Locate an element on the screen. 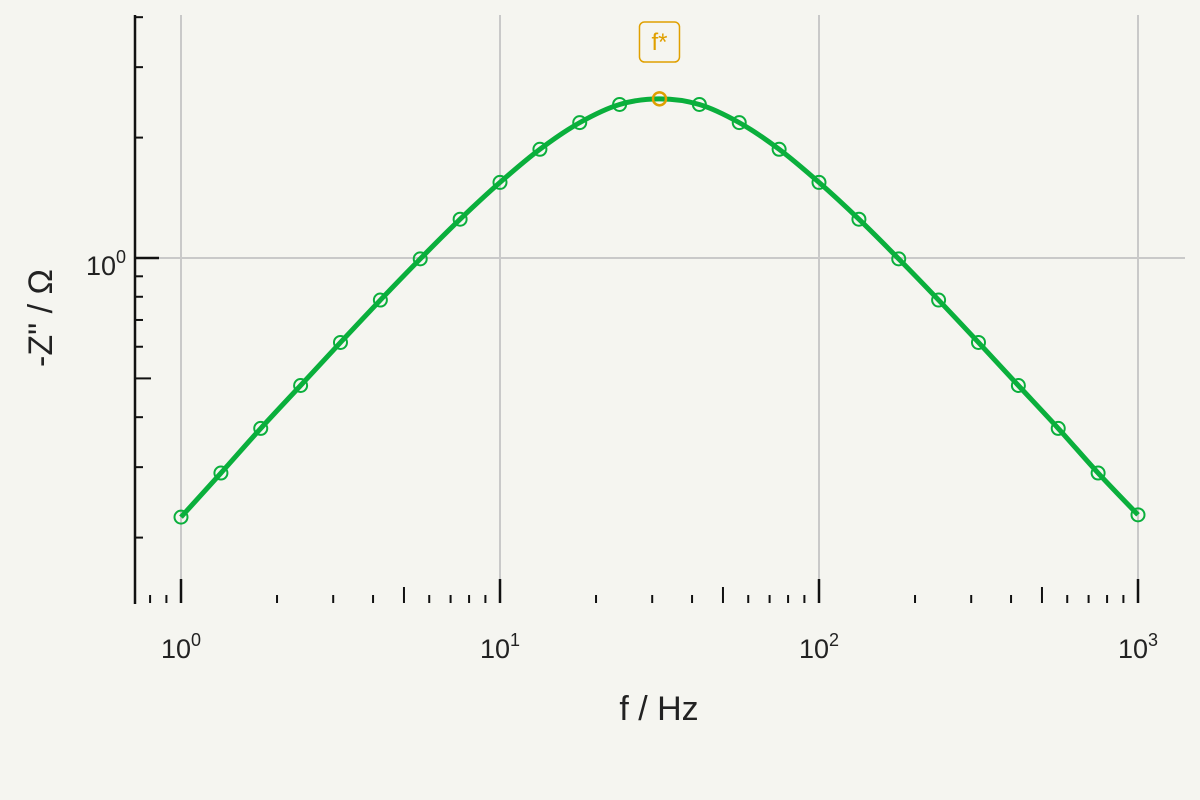  x-tick-label: 10³ is located at coordinates (1138, 647).